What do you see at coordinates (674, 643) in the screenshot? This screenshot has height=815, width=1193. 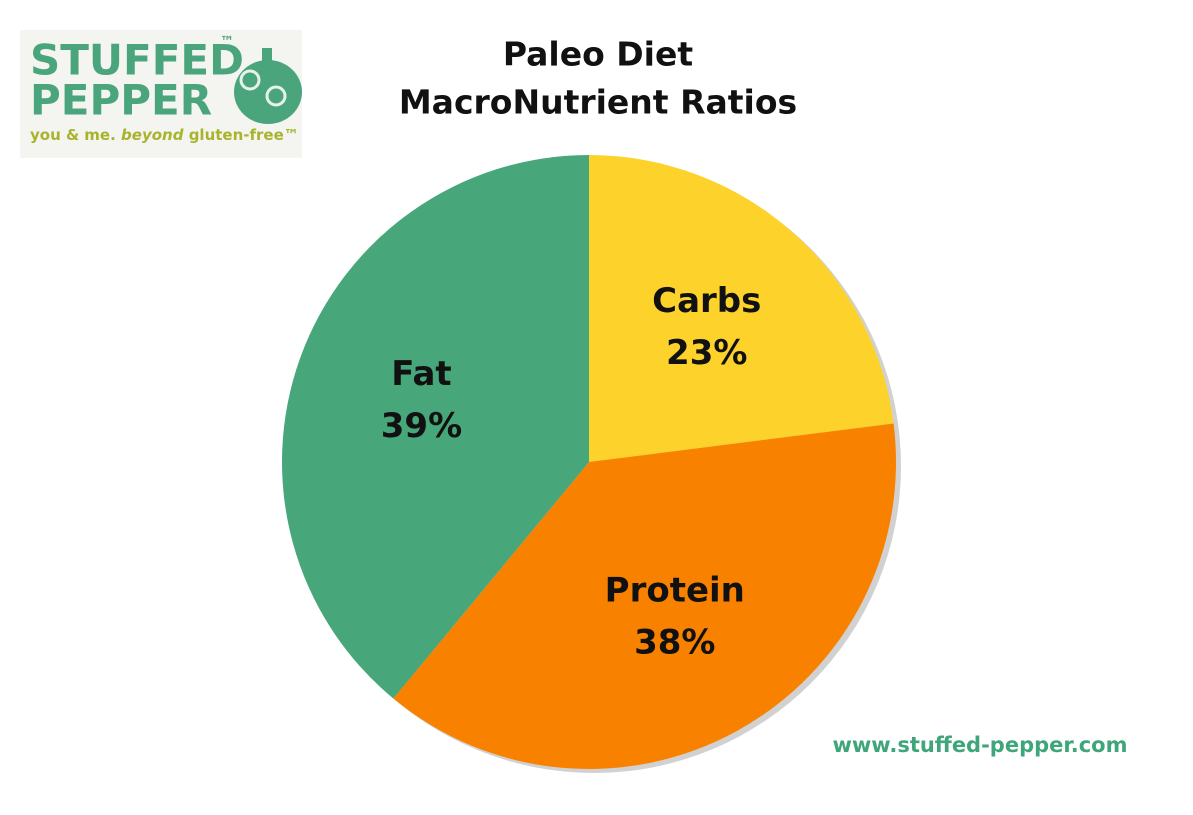 I see `value-label: 38%` at bounding box center [674, 643].